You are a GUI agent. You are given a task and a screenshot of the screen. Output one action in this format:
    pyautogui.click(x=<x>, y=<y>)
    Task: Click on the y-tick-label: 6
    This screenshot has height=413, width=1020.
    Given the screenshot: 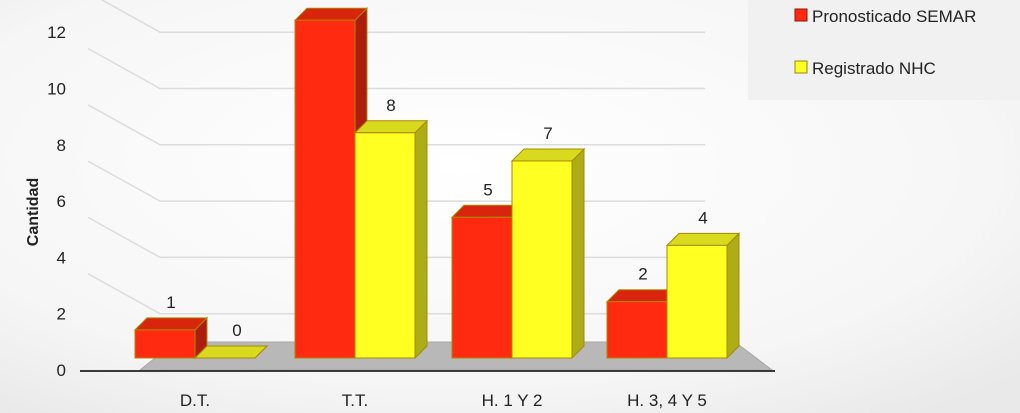 What is the action you would take?
    pyautogui.click(x=61, y=201)
    